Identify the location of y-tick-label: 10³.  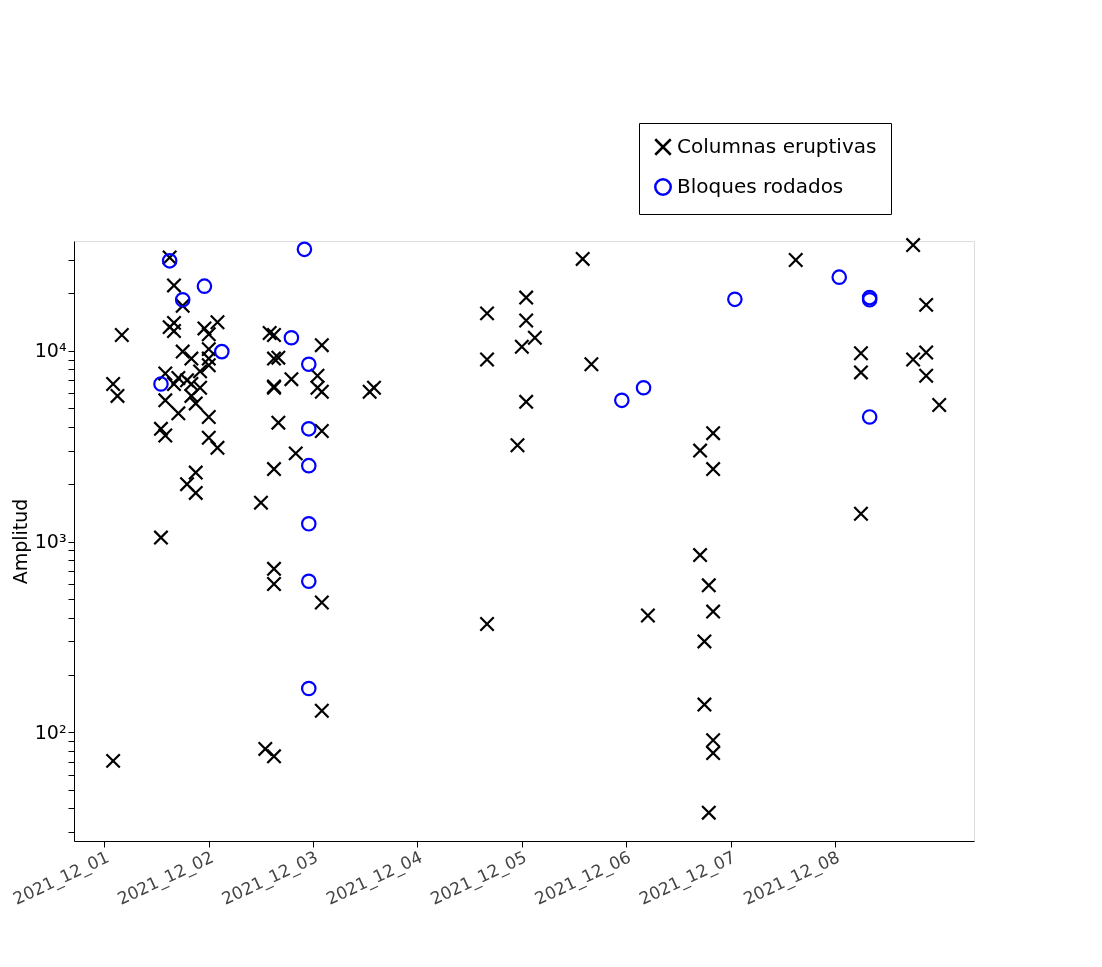
(50, 541).